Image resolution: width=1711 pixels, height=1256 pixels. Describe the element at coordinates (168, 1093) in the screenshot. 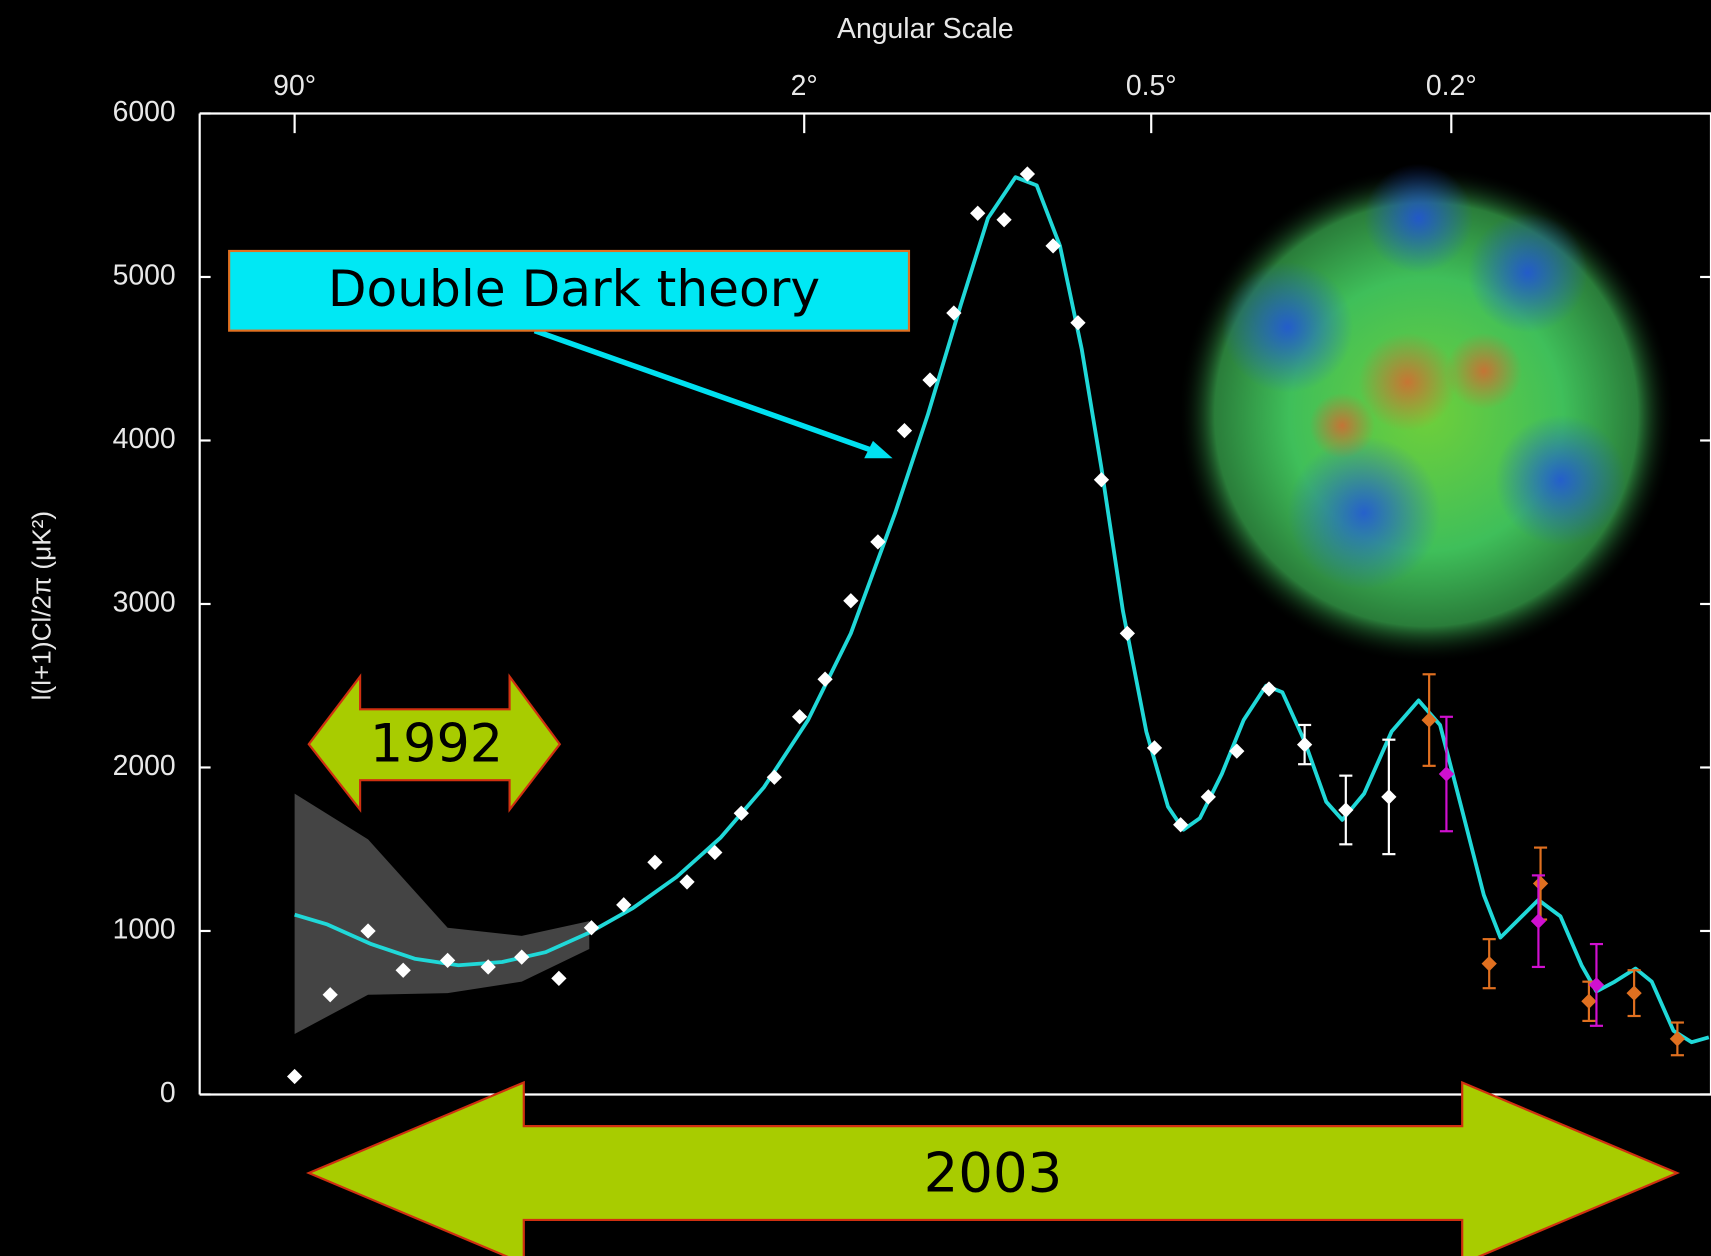

I see `y-tick-label: 0` at that location.